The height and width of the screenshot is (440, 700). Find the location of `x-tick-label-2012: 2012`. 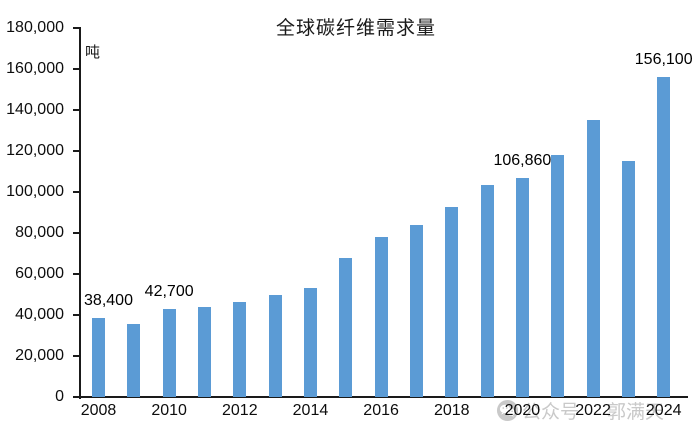

x-tick-label-2012: 2012 is located at coordinates (240, 410).